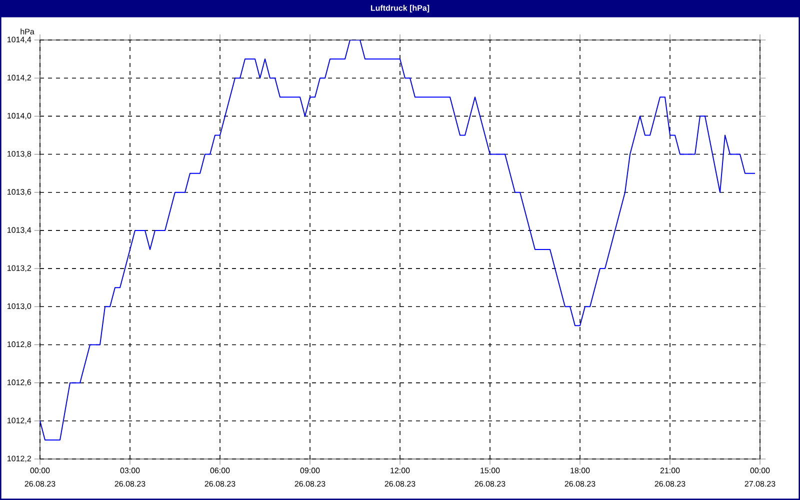 The height and width of the screenshot is (500, 800). What do you see at coordinates (670, 477) in the screenshot?
I see `x-tick-label: 21:00 26.08.23` at bounding box center [670, 477].